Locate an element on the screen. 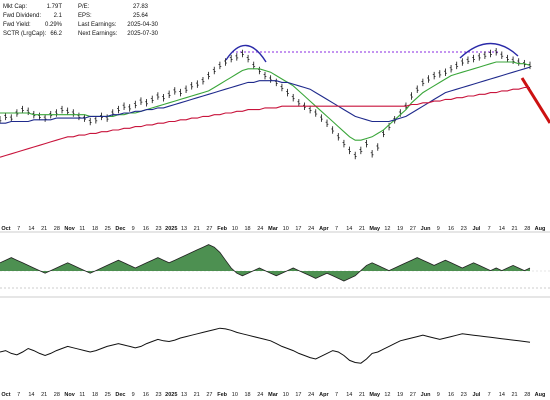 The width and height of the screenshot is (550, 400). ma-mid-line is located at coordinates (265, 95).